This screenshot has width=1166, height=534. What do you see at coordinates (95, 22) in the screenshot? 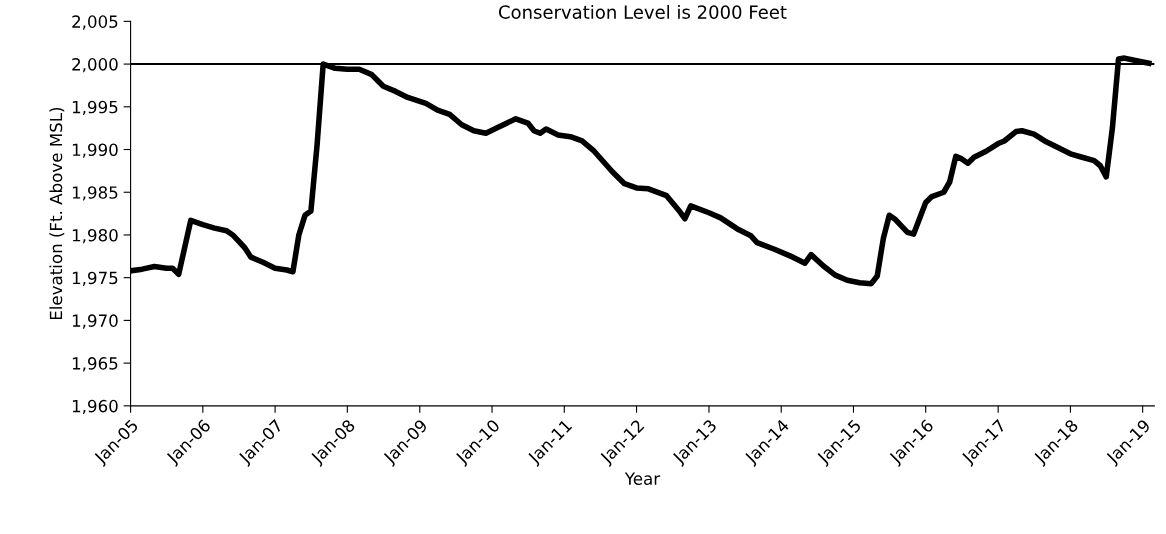
I see `y-tick-label: 2,005` at bounding box center [95, 22].